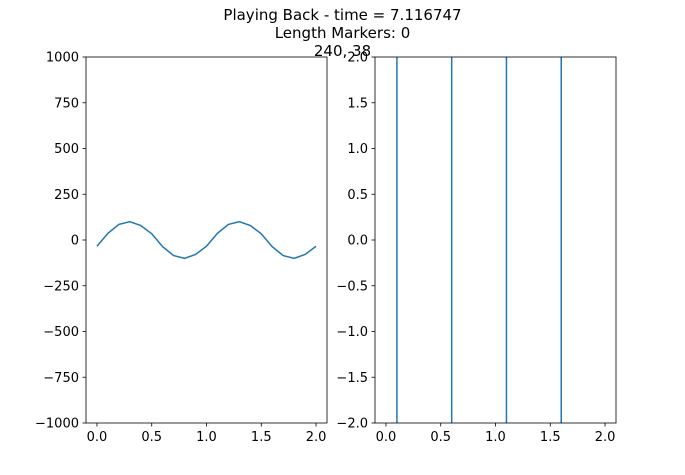 Image resolution: width=685 pixels, height=475 pixels. I want to click on y-tick-label: 1.5, so click(357, 103).